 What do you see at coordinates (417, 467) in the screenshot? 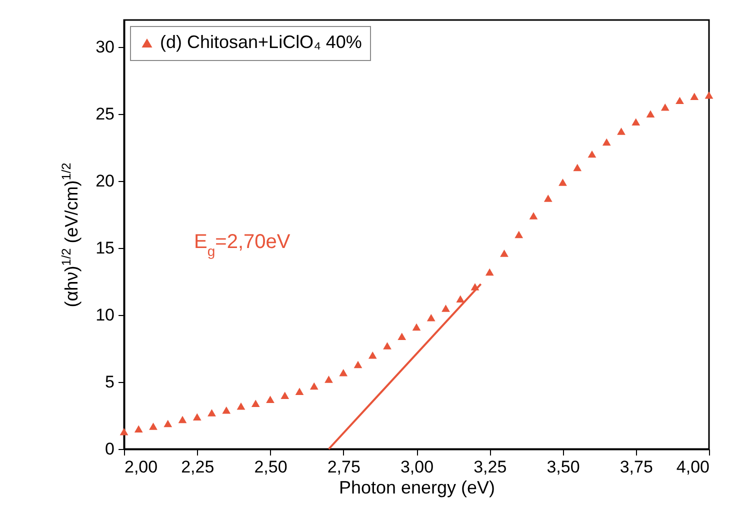
I see `x-tick-label: 3,00` at bounding box center [417, 467].